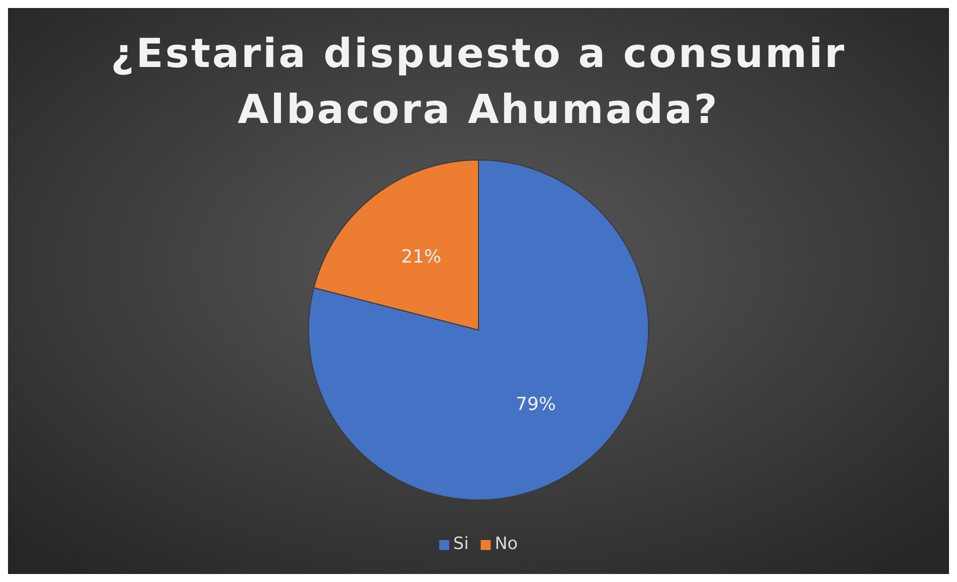 This screenshot has width=957, height=582. Describe the element at coordinates (421, 257) in the screenshot. I see `data-label: 21%` at that location.